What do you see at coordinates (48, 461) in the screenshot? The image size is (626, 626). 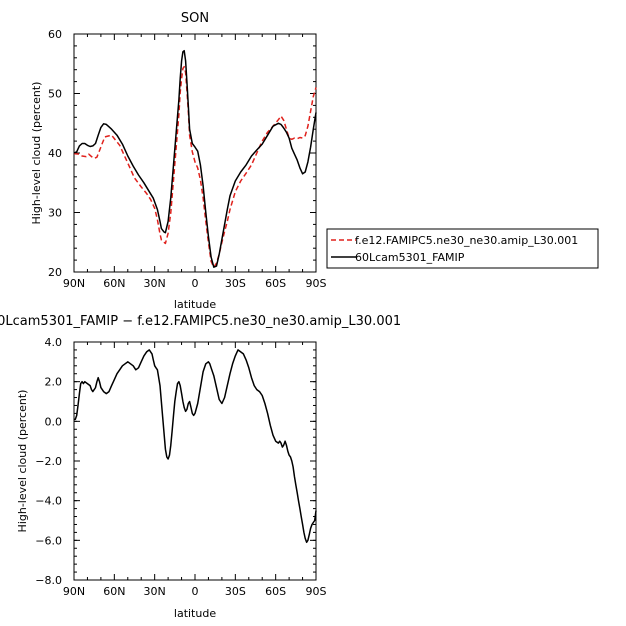 I see `y-tick-label: −2.0` at bounding box center [48, 461].